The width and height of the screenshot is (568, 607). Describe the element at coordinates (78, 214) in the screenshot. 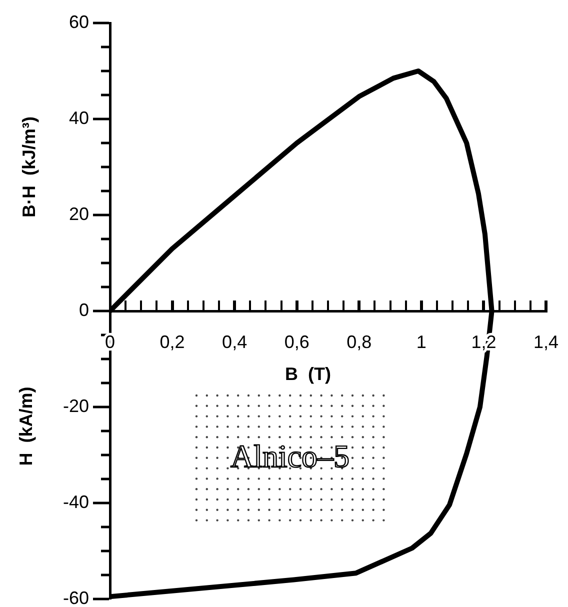

I see `y-tick-label: 20` at that location.